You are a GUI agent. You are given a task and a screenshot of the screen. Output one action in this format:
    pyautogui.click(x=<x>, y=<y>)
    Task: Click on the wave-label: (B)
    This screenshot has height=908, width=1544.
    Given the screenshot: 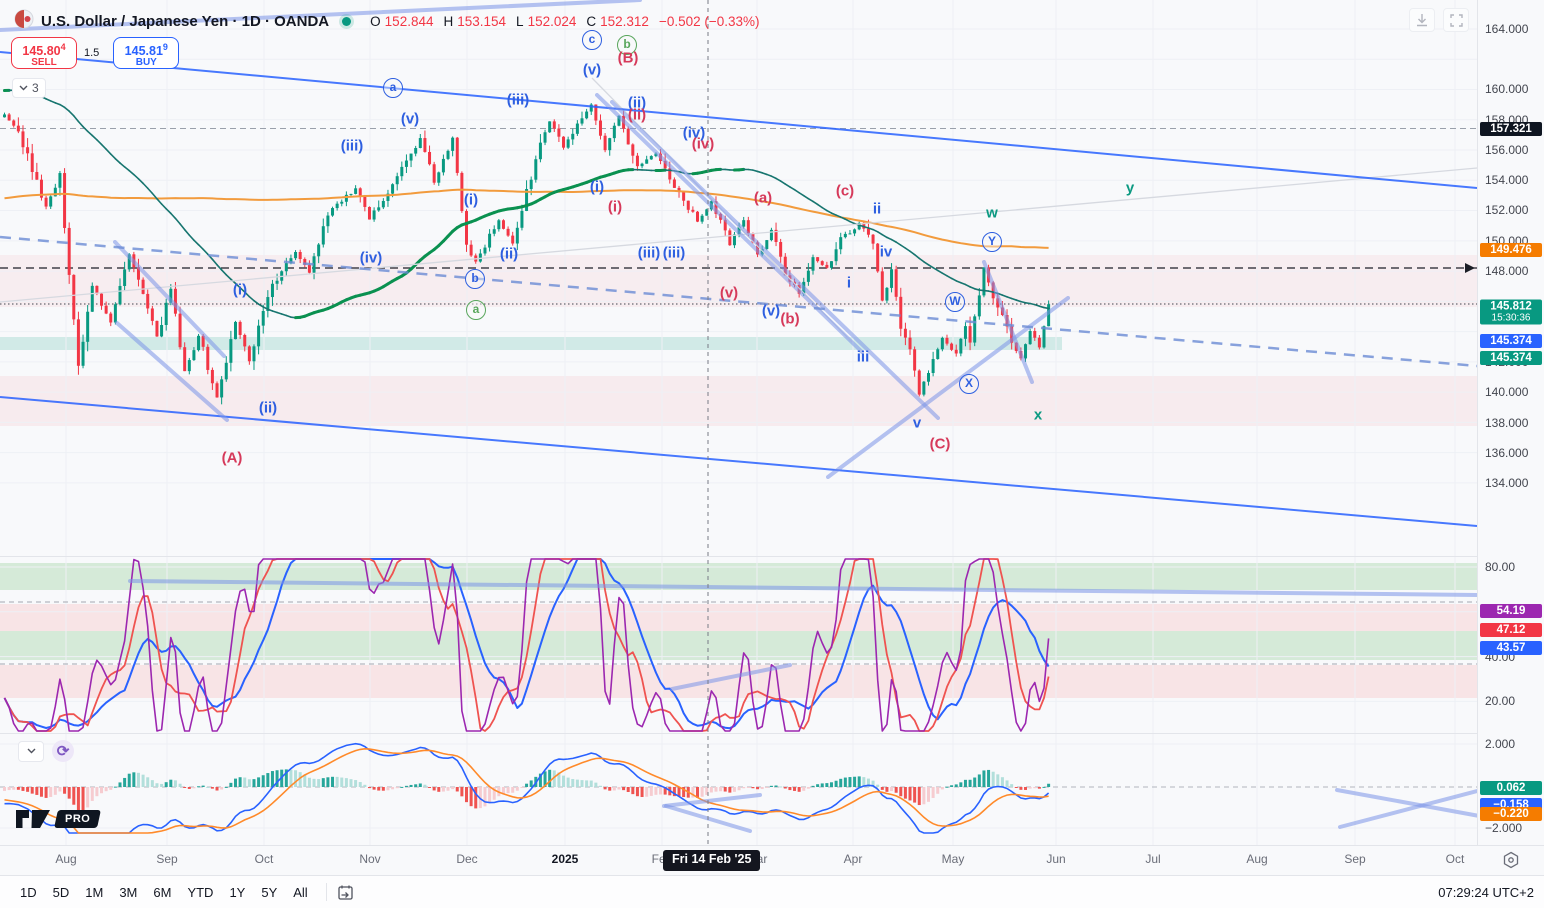 What is the action you would take?
    pyautogui.click(x=628, y=58)
    